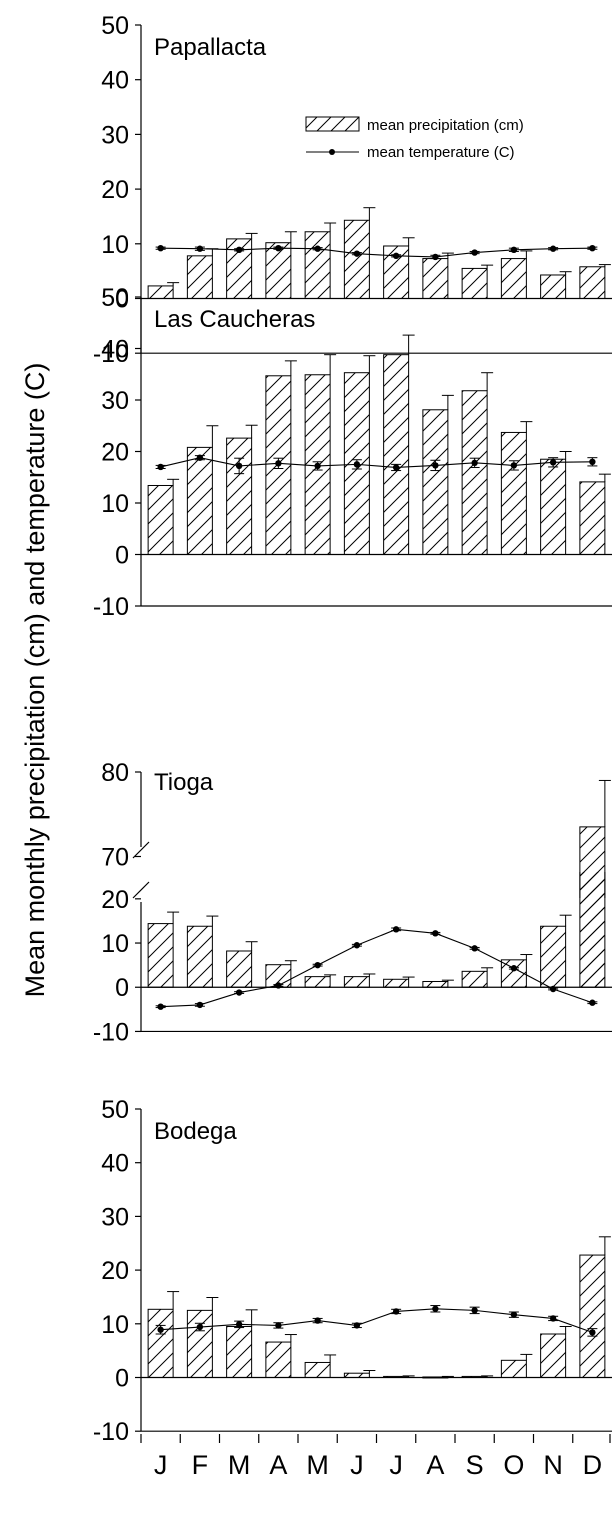 The width and height of the screenshot is (616, 1521). I want to click on x-tick-label: S, so click(475, 1465).